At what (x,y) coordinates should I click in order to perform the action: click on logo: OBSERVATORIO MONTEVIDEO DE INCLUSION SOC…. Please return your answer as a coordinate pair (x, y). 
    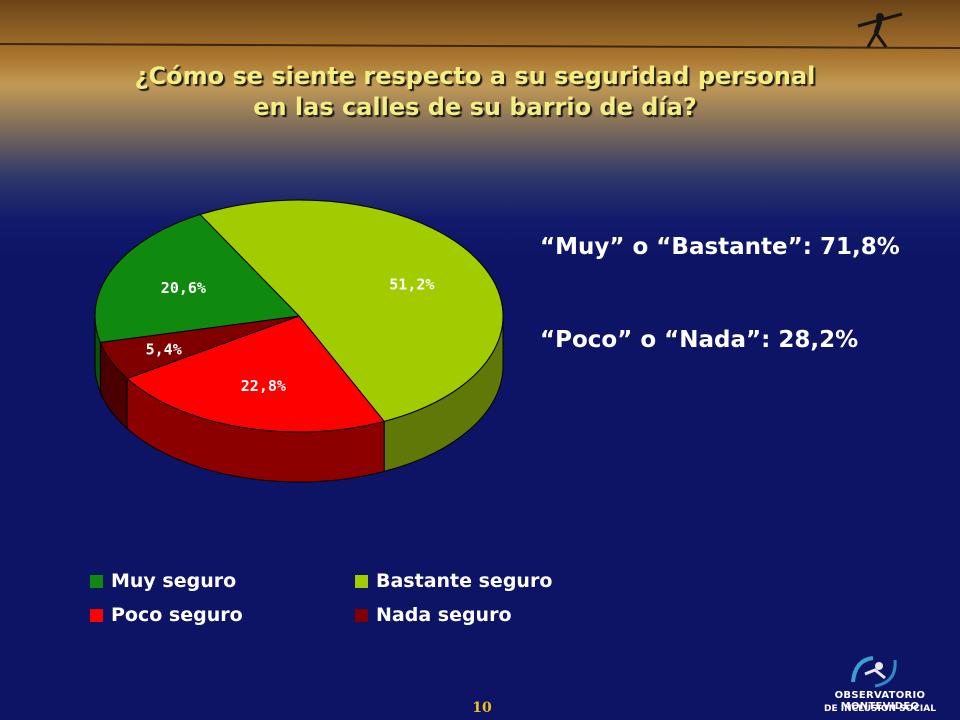
    Looking at the image, I should click on (875, 686).